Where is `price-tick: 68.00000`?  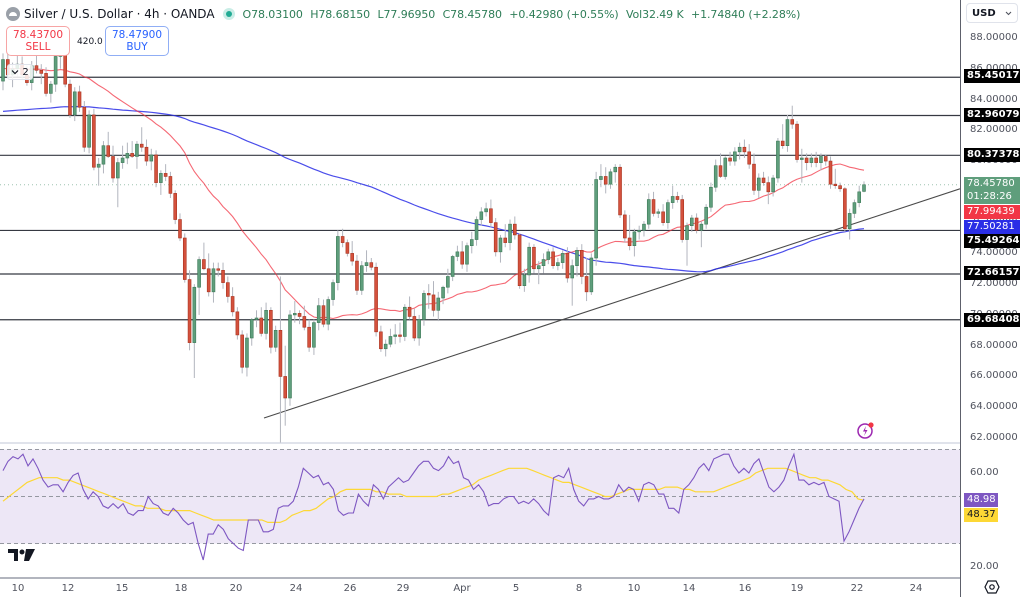 price-tick: 68.00000 is located at coordinates (994, 345).